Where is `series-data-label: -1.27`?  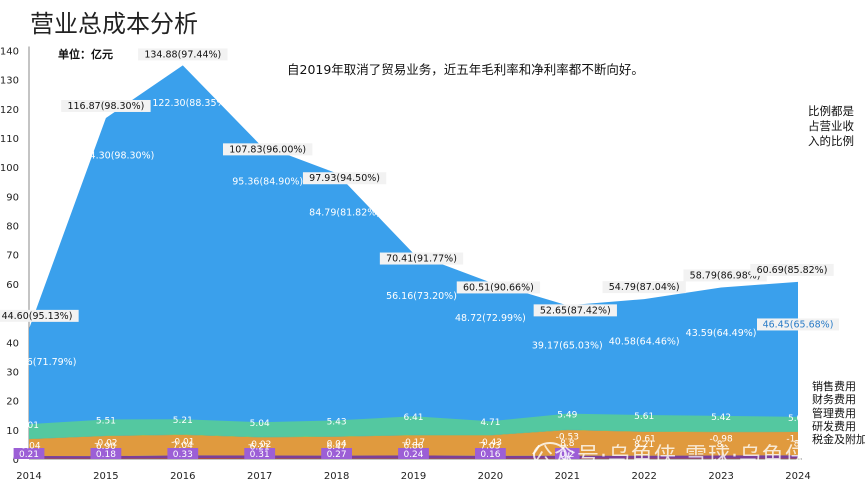 series-data-label: -1.27 is located at coordinates (797, 440).